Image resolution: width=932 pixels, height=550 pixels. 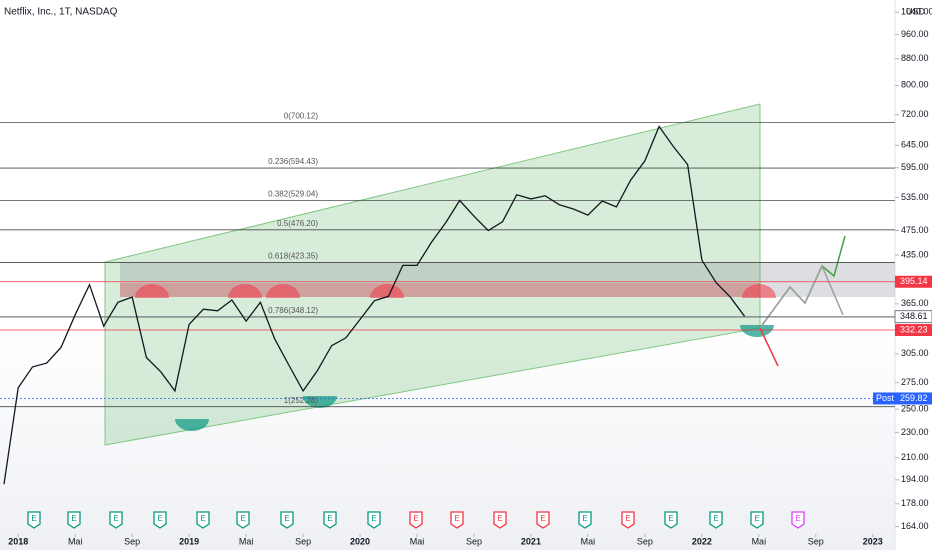 What do you see at coordinates (915, 303) in the screenshot?
I see `y-tick-label: 365.00` at bounding box center [915, 303].